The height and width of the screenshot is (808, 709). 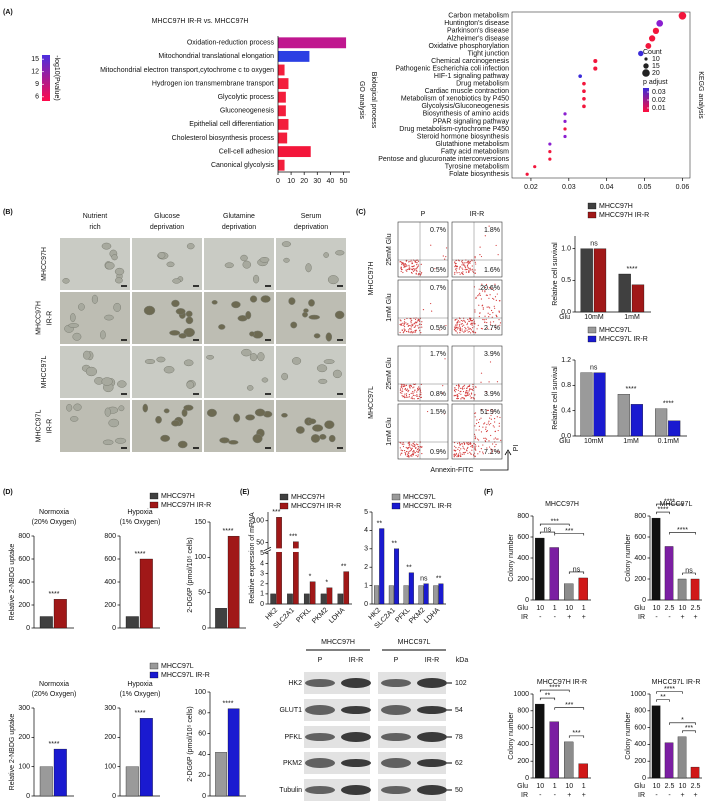 What do you see at coordinates (8, 12) in the screenshot?
I see `panel-label: (A)` at bounding box center [8, 12].